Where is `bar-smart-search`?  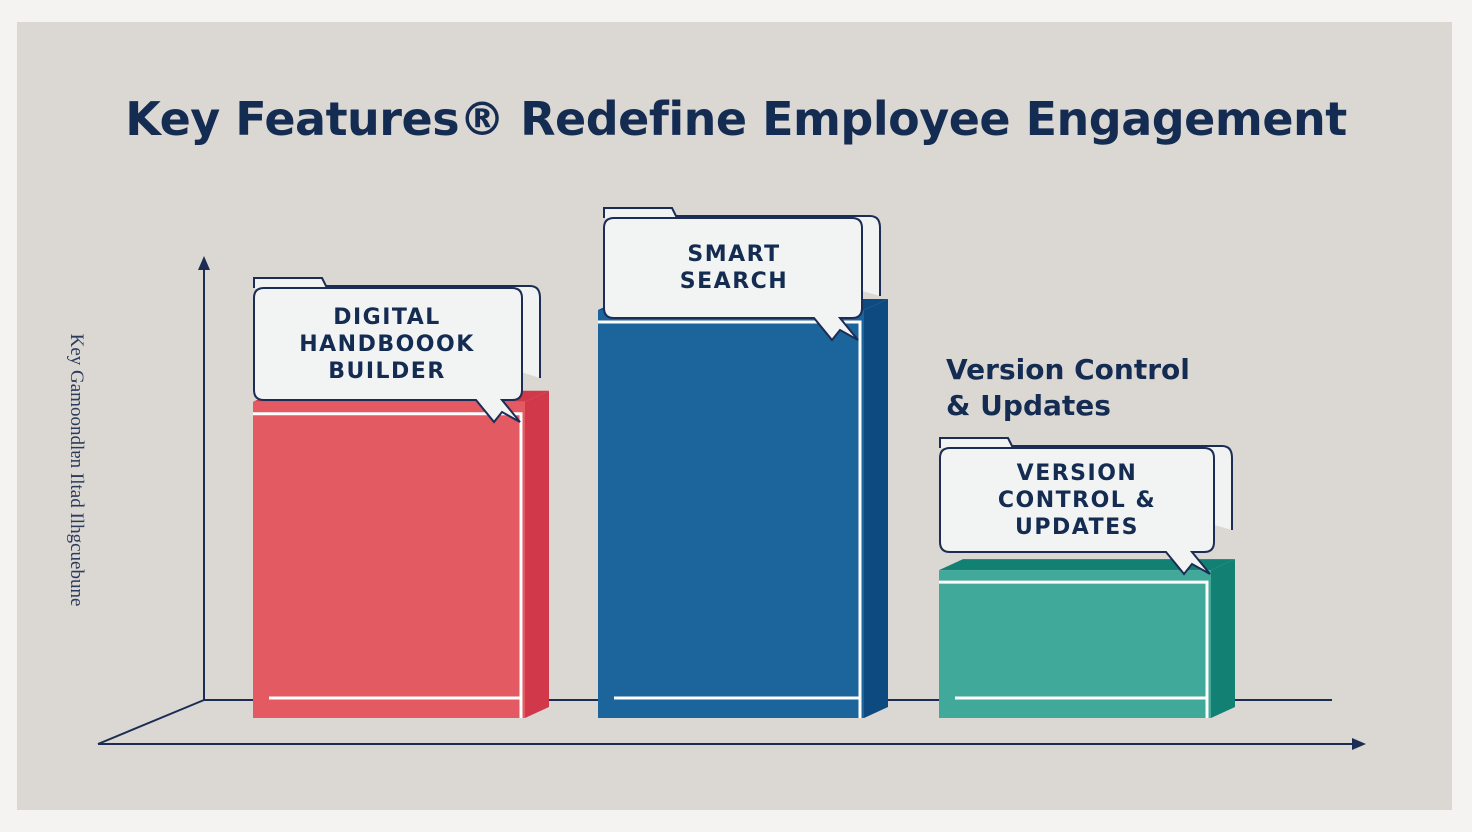
bar-smart-search is located at coordinates (731, 514).